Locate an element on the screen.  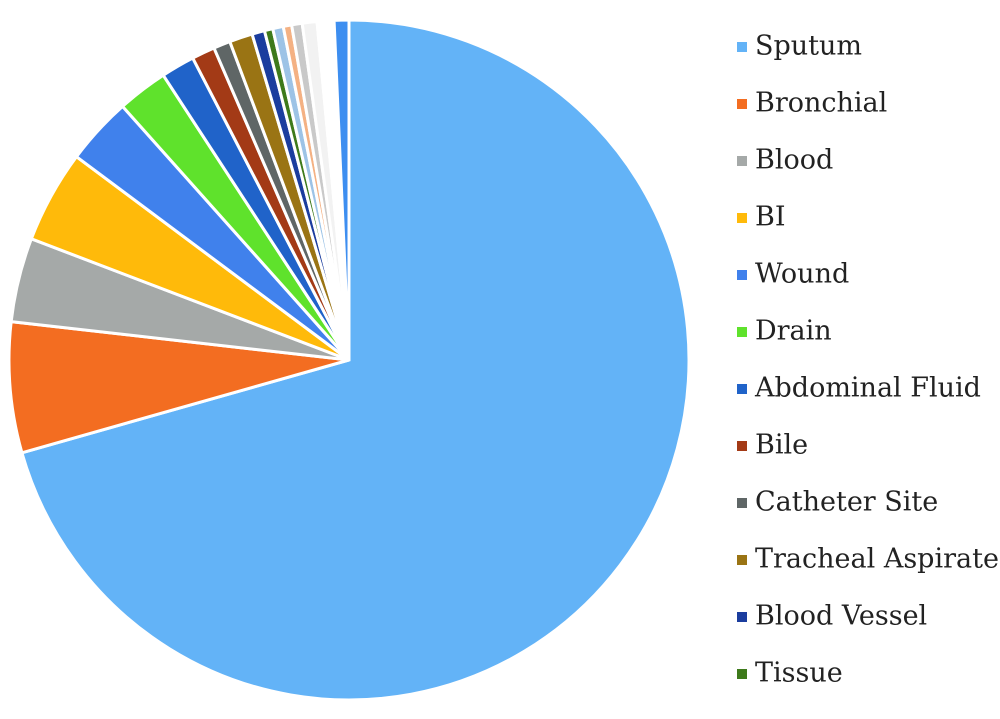
legend-label: Blood Vessel is located at coordinates (841, 616).